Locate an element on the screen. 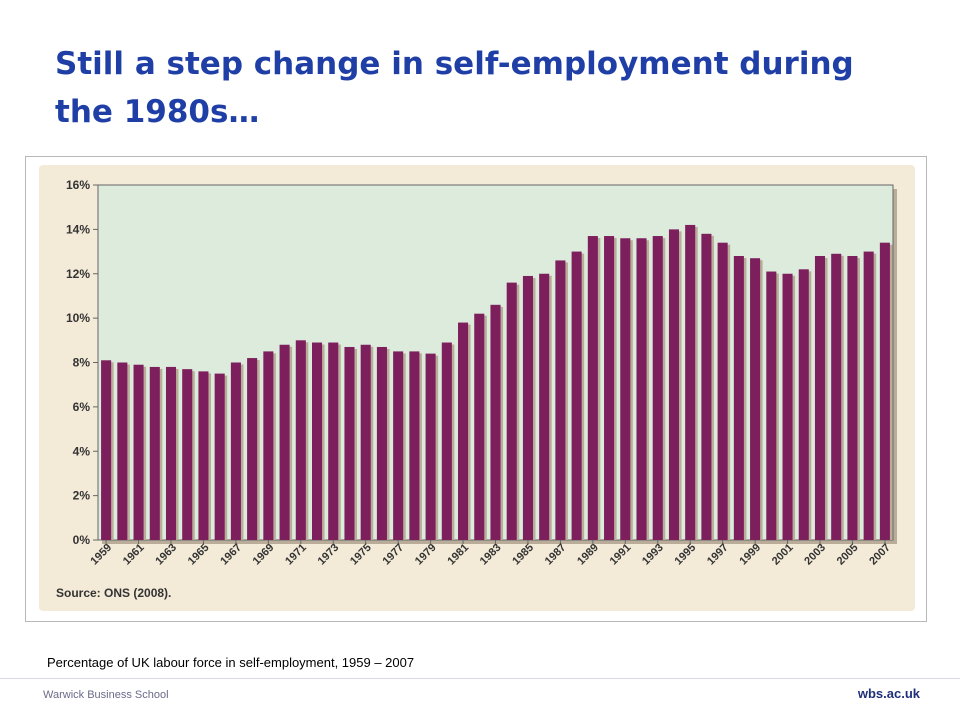  bar-2006 is located at coordinates (868, 395).